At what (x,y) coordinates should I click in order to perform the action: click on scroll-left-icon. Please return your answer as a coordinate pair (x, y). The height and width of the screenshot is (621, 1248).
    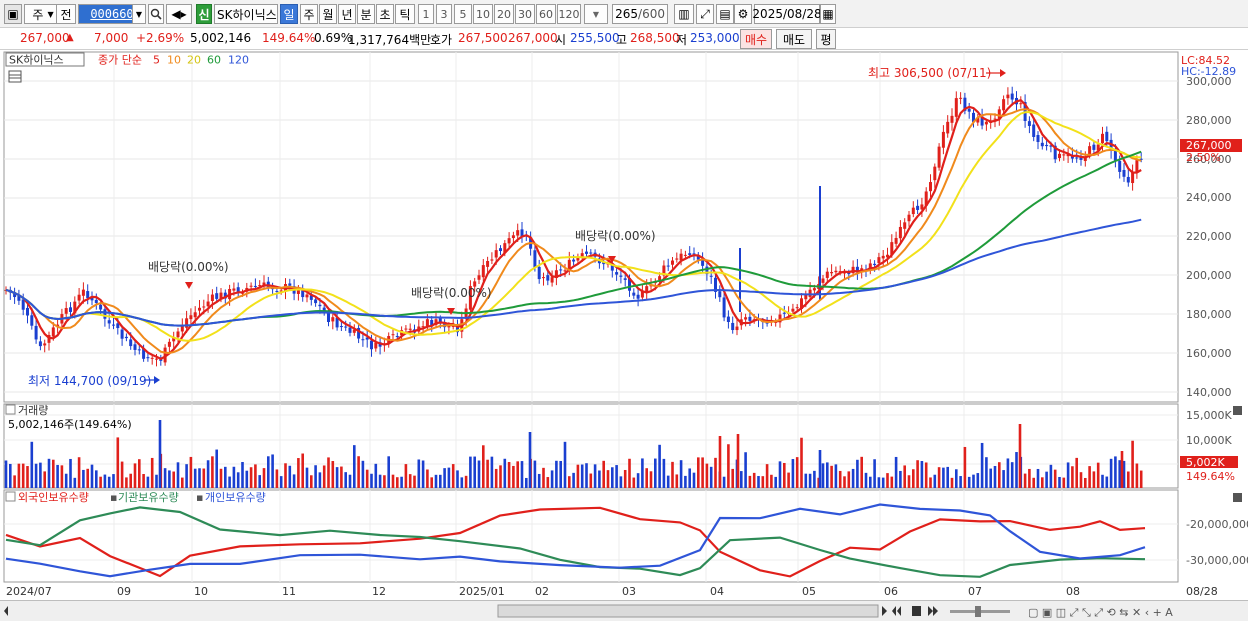
    Looking at the image, I should click on (6, 611).